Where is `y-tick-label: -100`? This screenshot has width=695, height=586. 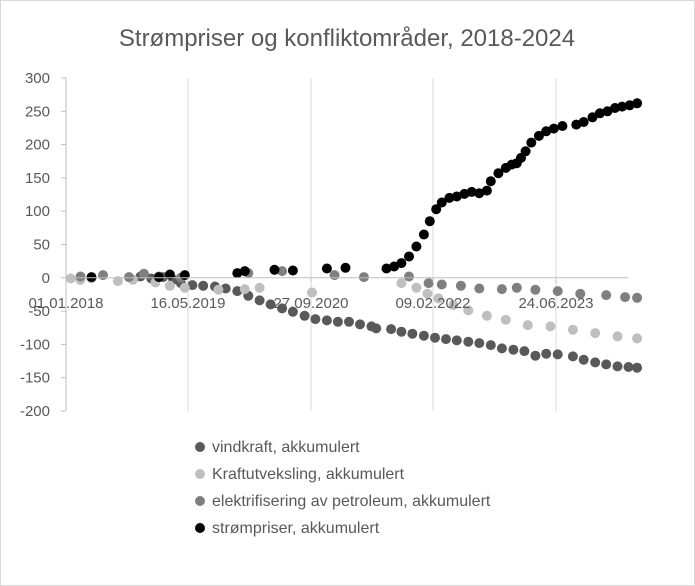 y-tick-label: -100 is located at coordinates (35, 344).